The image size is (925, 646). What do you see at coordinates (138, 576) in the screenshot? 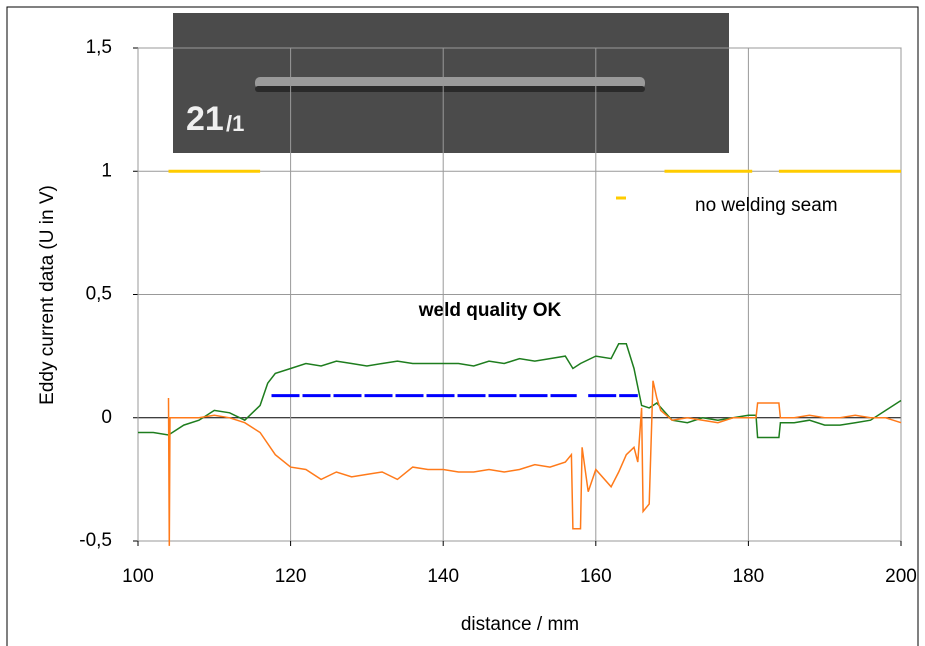
I see `x-tick-label: 100` at bounding box center [138, 576].